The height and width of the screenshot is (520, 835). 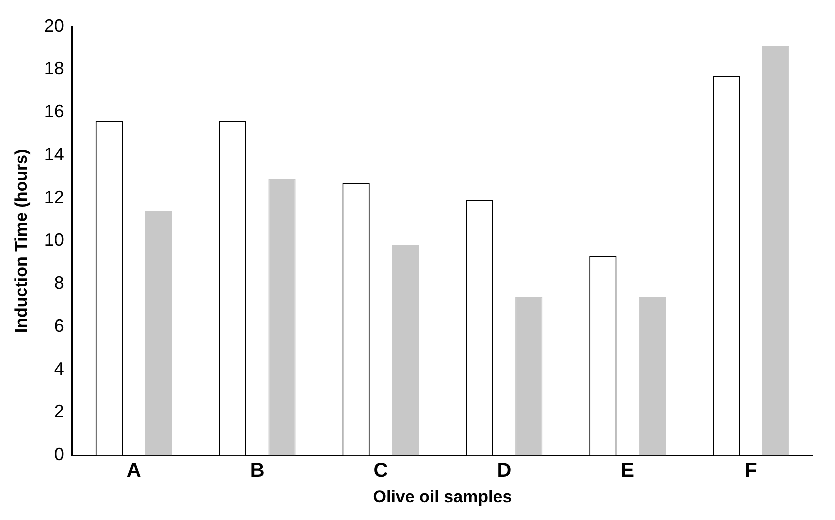 What do you see at coordinates (751, 471) in the screenshot?
I see `x-tick-label: F` at bounding box center [751, 471].